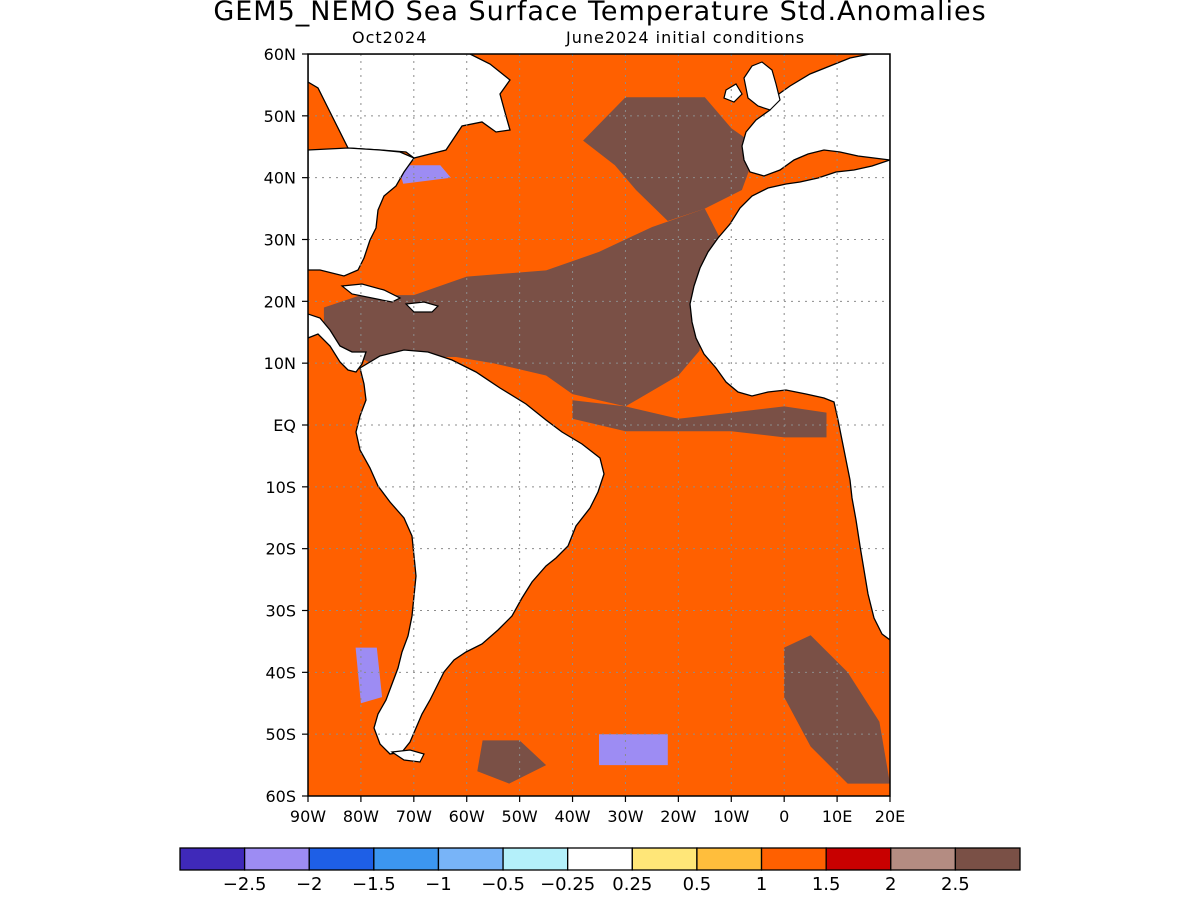 The width and height of the screenshot is (1200, 900). Describe the element at coordinates (632, 884) in the screenshot. I see `colorbar-label: 0.25` at that location.